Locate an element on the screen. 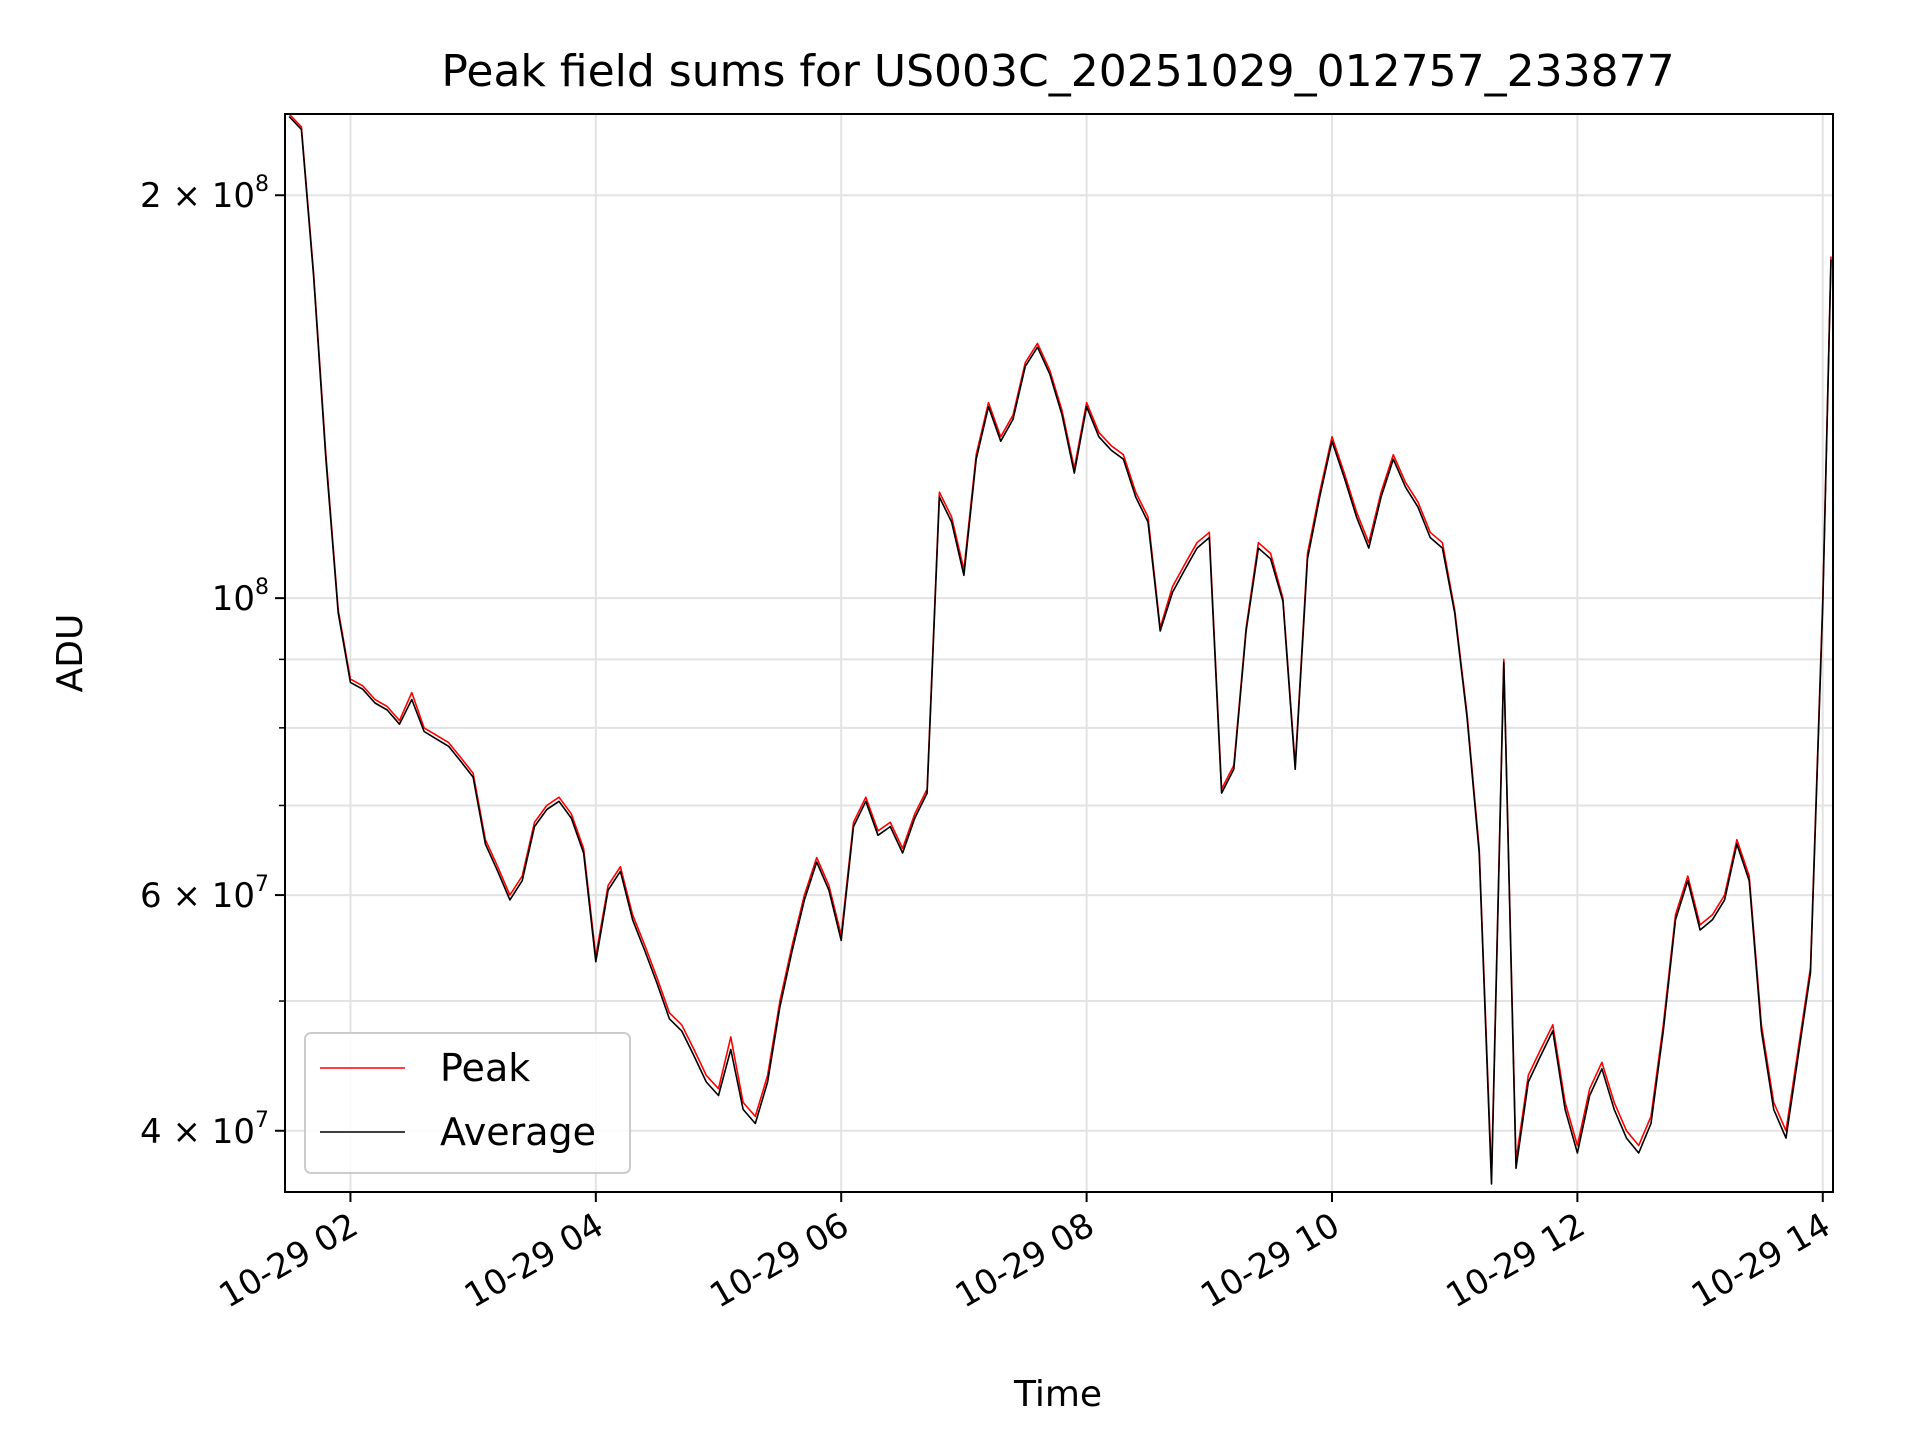  y-tick-label: 4 × 107 is located at coordinates (204, 1130).